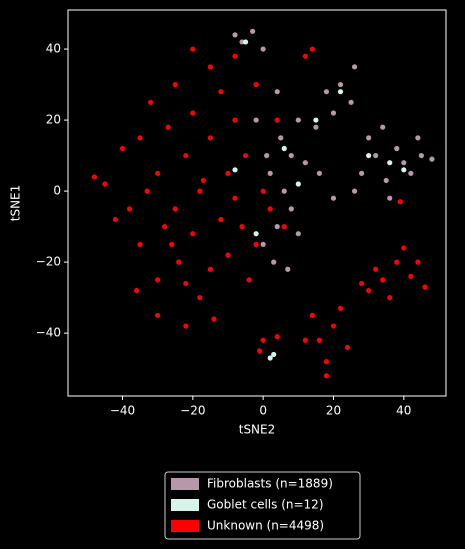 This screenshot has height=549, width=465. What do you see at coordinates (48, 333) in the screenshot?
I see `y-tick-label: −40` at bounding box center [48, 333].